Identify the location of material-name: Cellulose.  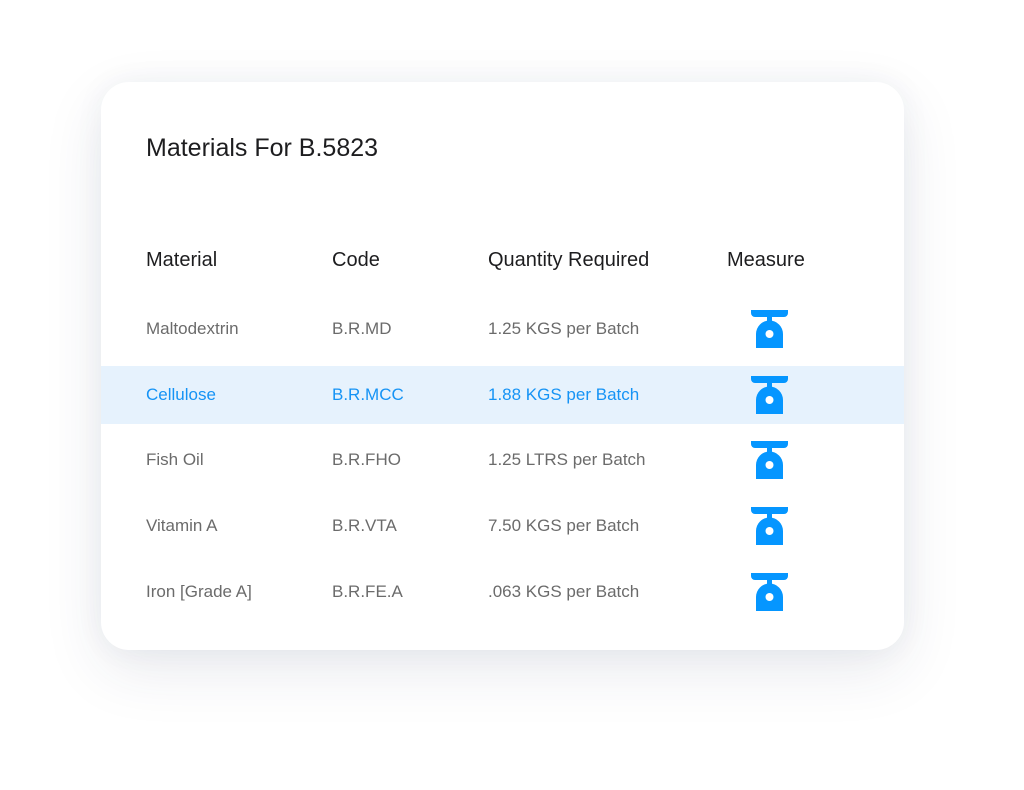
(181, 394).